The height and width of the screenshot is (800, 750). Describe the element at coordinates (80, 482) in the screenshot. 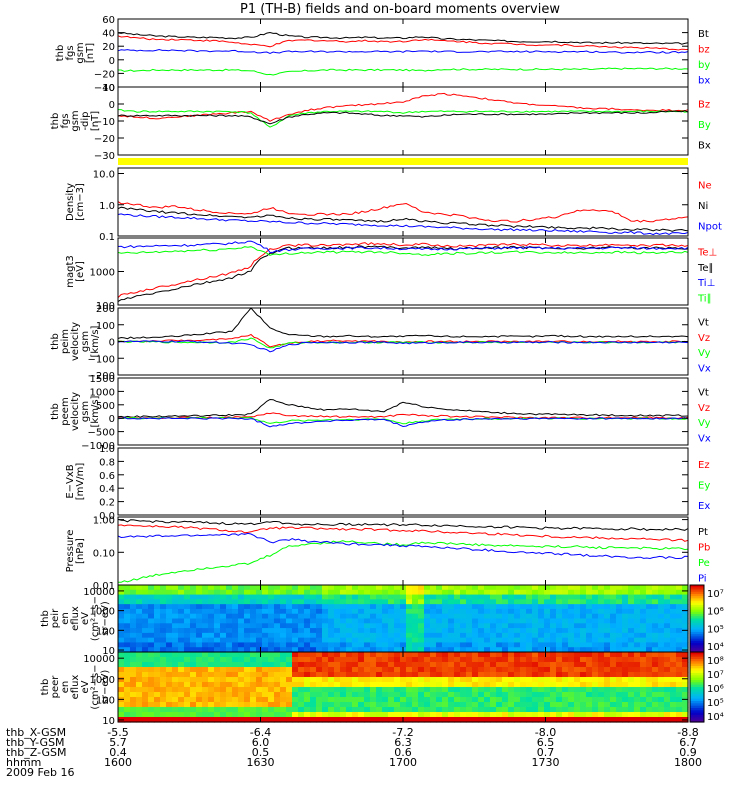

I see `y-axis-label: [mV/m]` at that location.